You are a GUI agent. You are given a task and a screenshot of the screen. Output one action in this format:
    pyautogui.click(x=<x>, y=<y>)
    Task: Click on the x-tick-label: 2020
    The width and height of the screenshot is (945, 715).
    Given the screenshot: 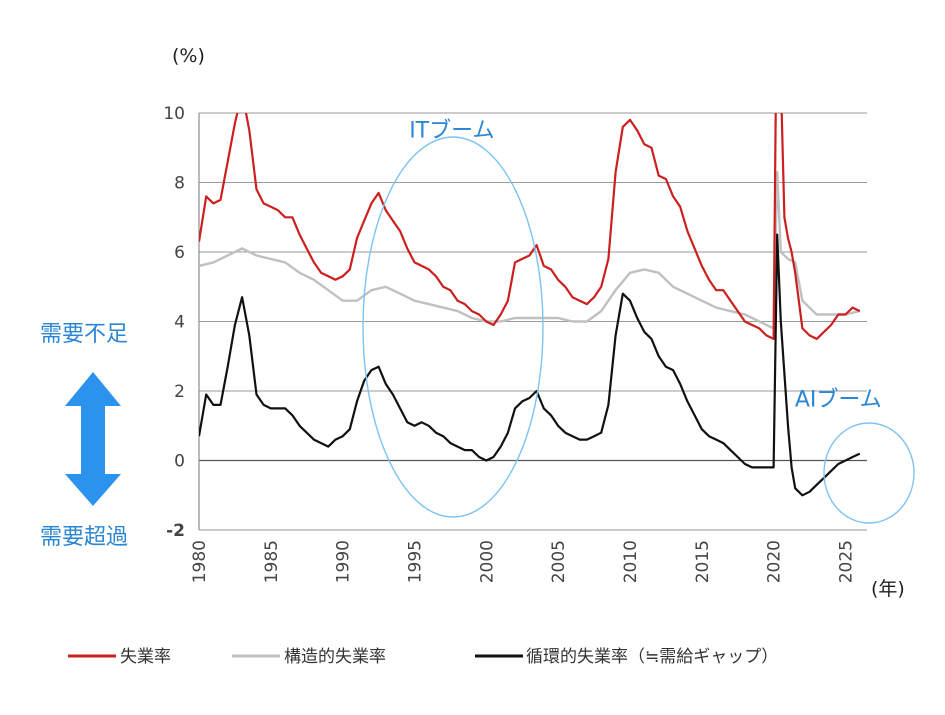 What is the action you would take?
    pyautogui.click(x=775, y=561)
    